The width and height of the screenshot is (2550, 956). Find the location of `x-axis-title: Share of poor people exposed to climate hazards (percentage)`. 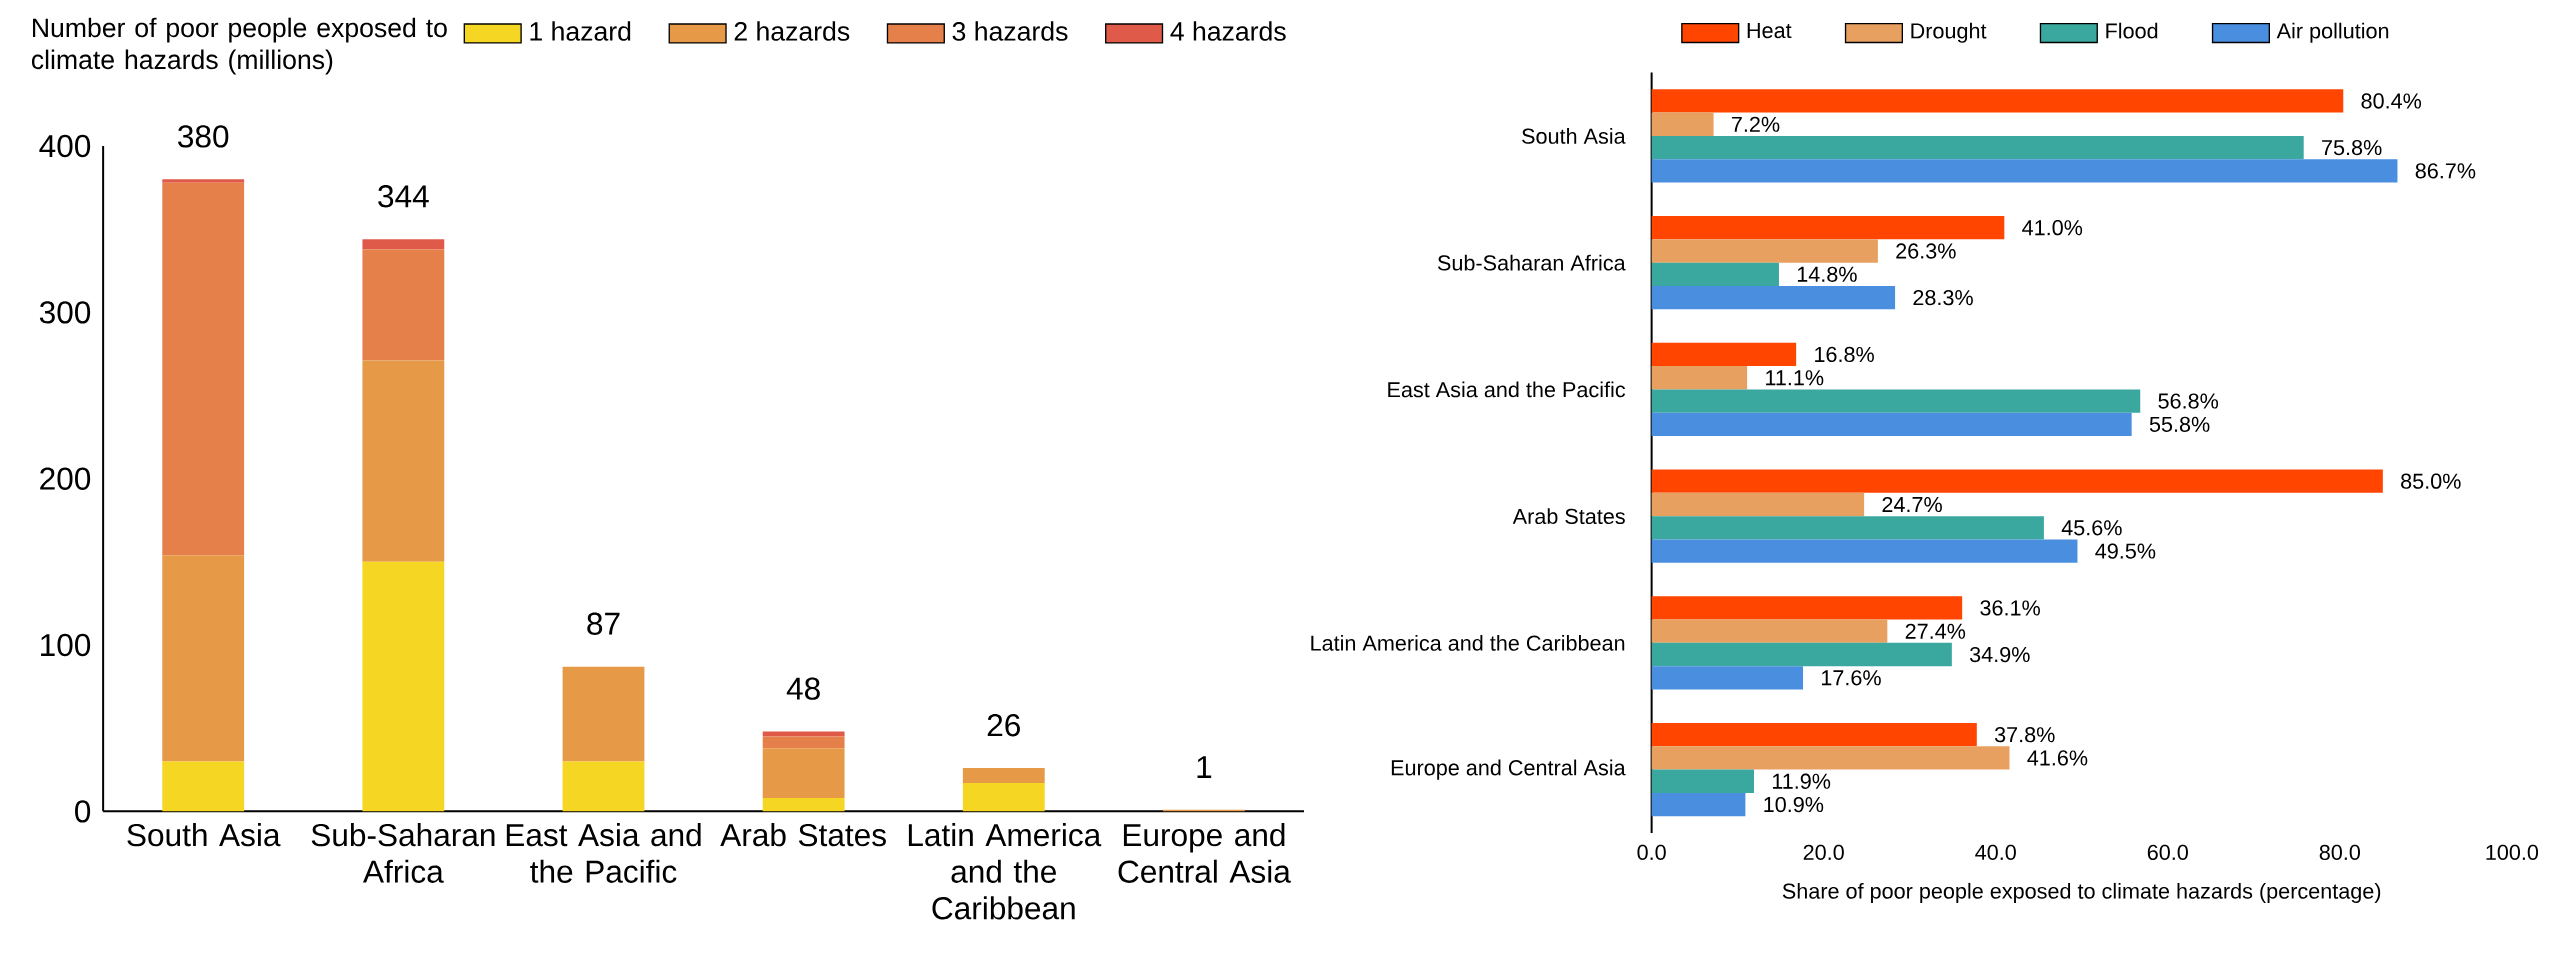

x-axis-title: Share of poor people exposed to climate hazards (percentage) is located at coordinates (2081, 893).